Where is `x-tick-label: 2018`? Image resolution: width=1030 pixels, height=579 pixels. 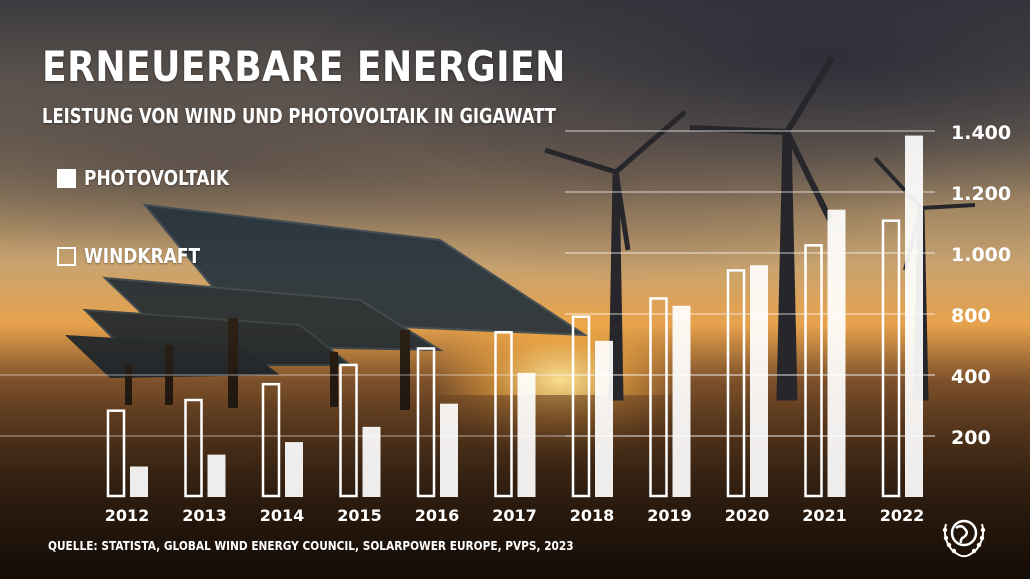
x-tick-label: 2018 is located at coordinates (592, 515).